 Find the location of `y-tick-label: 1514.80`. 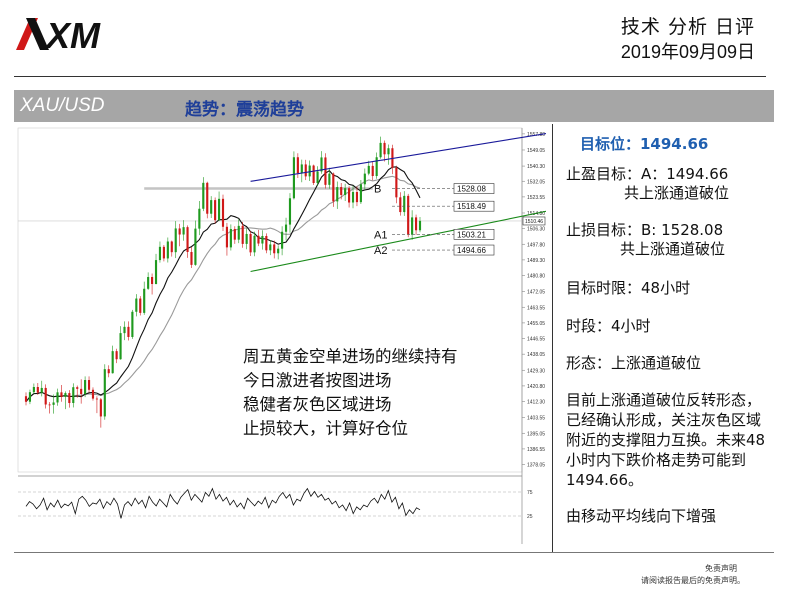

y-tick-label: 1514.80 is located at coordinates (536, 214).